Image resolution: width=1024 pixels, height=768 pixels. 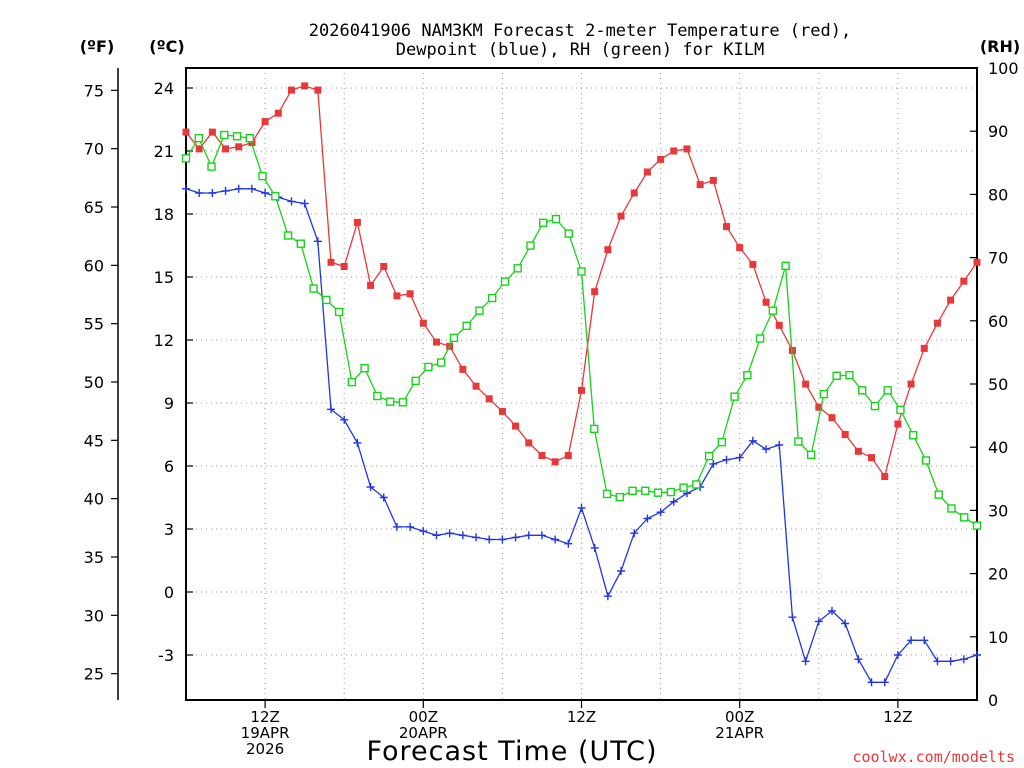 I want to click on c-tick-label: 9, so click(x=169, y=403).